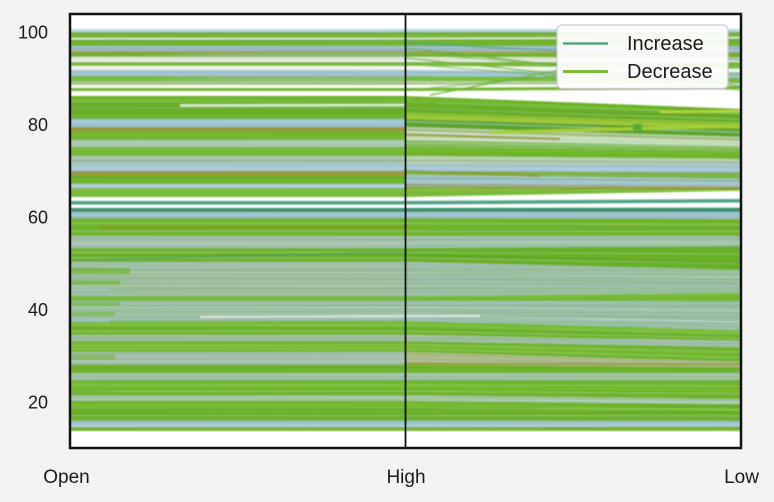 This screenshot has height=502, width=774. Describe the element at coordinates (741, 477) in the screenshot. I see `svg-text: Low` at that location.